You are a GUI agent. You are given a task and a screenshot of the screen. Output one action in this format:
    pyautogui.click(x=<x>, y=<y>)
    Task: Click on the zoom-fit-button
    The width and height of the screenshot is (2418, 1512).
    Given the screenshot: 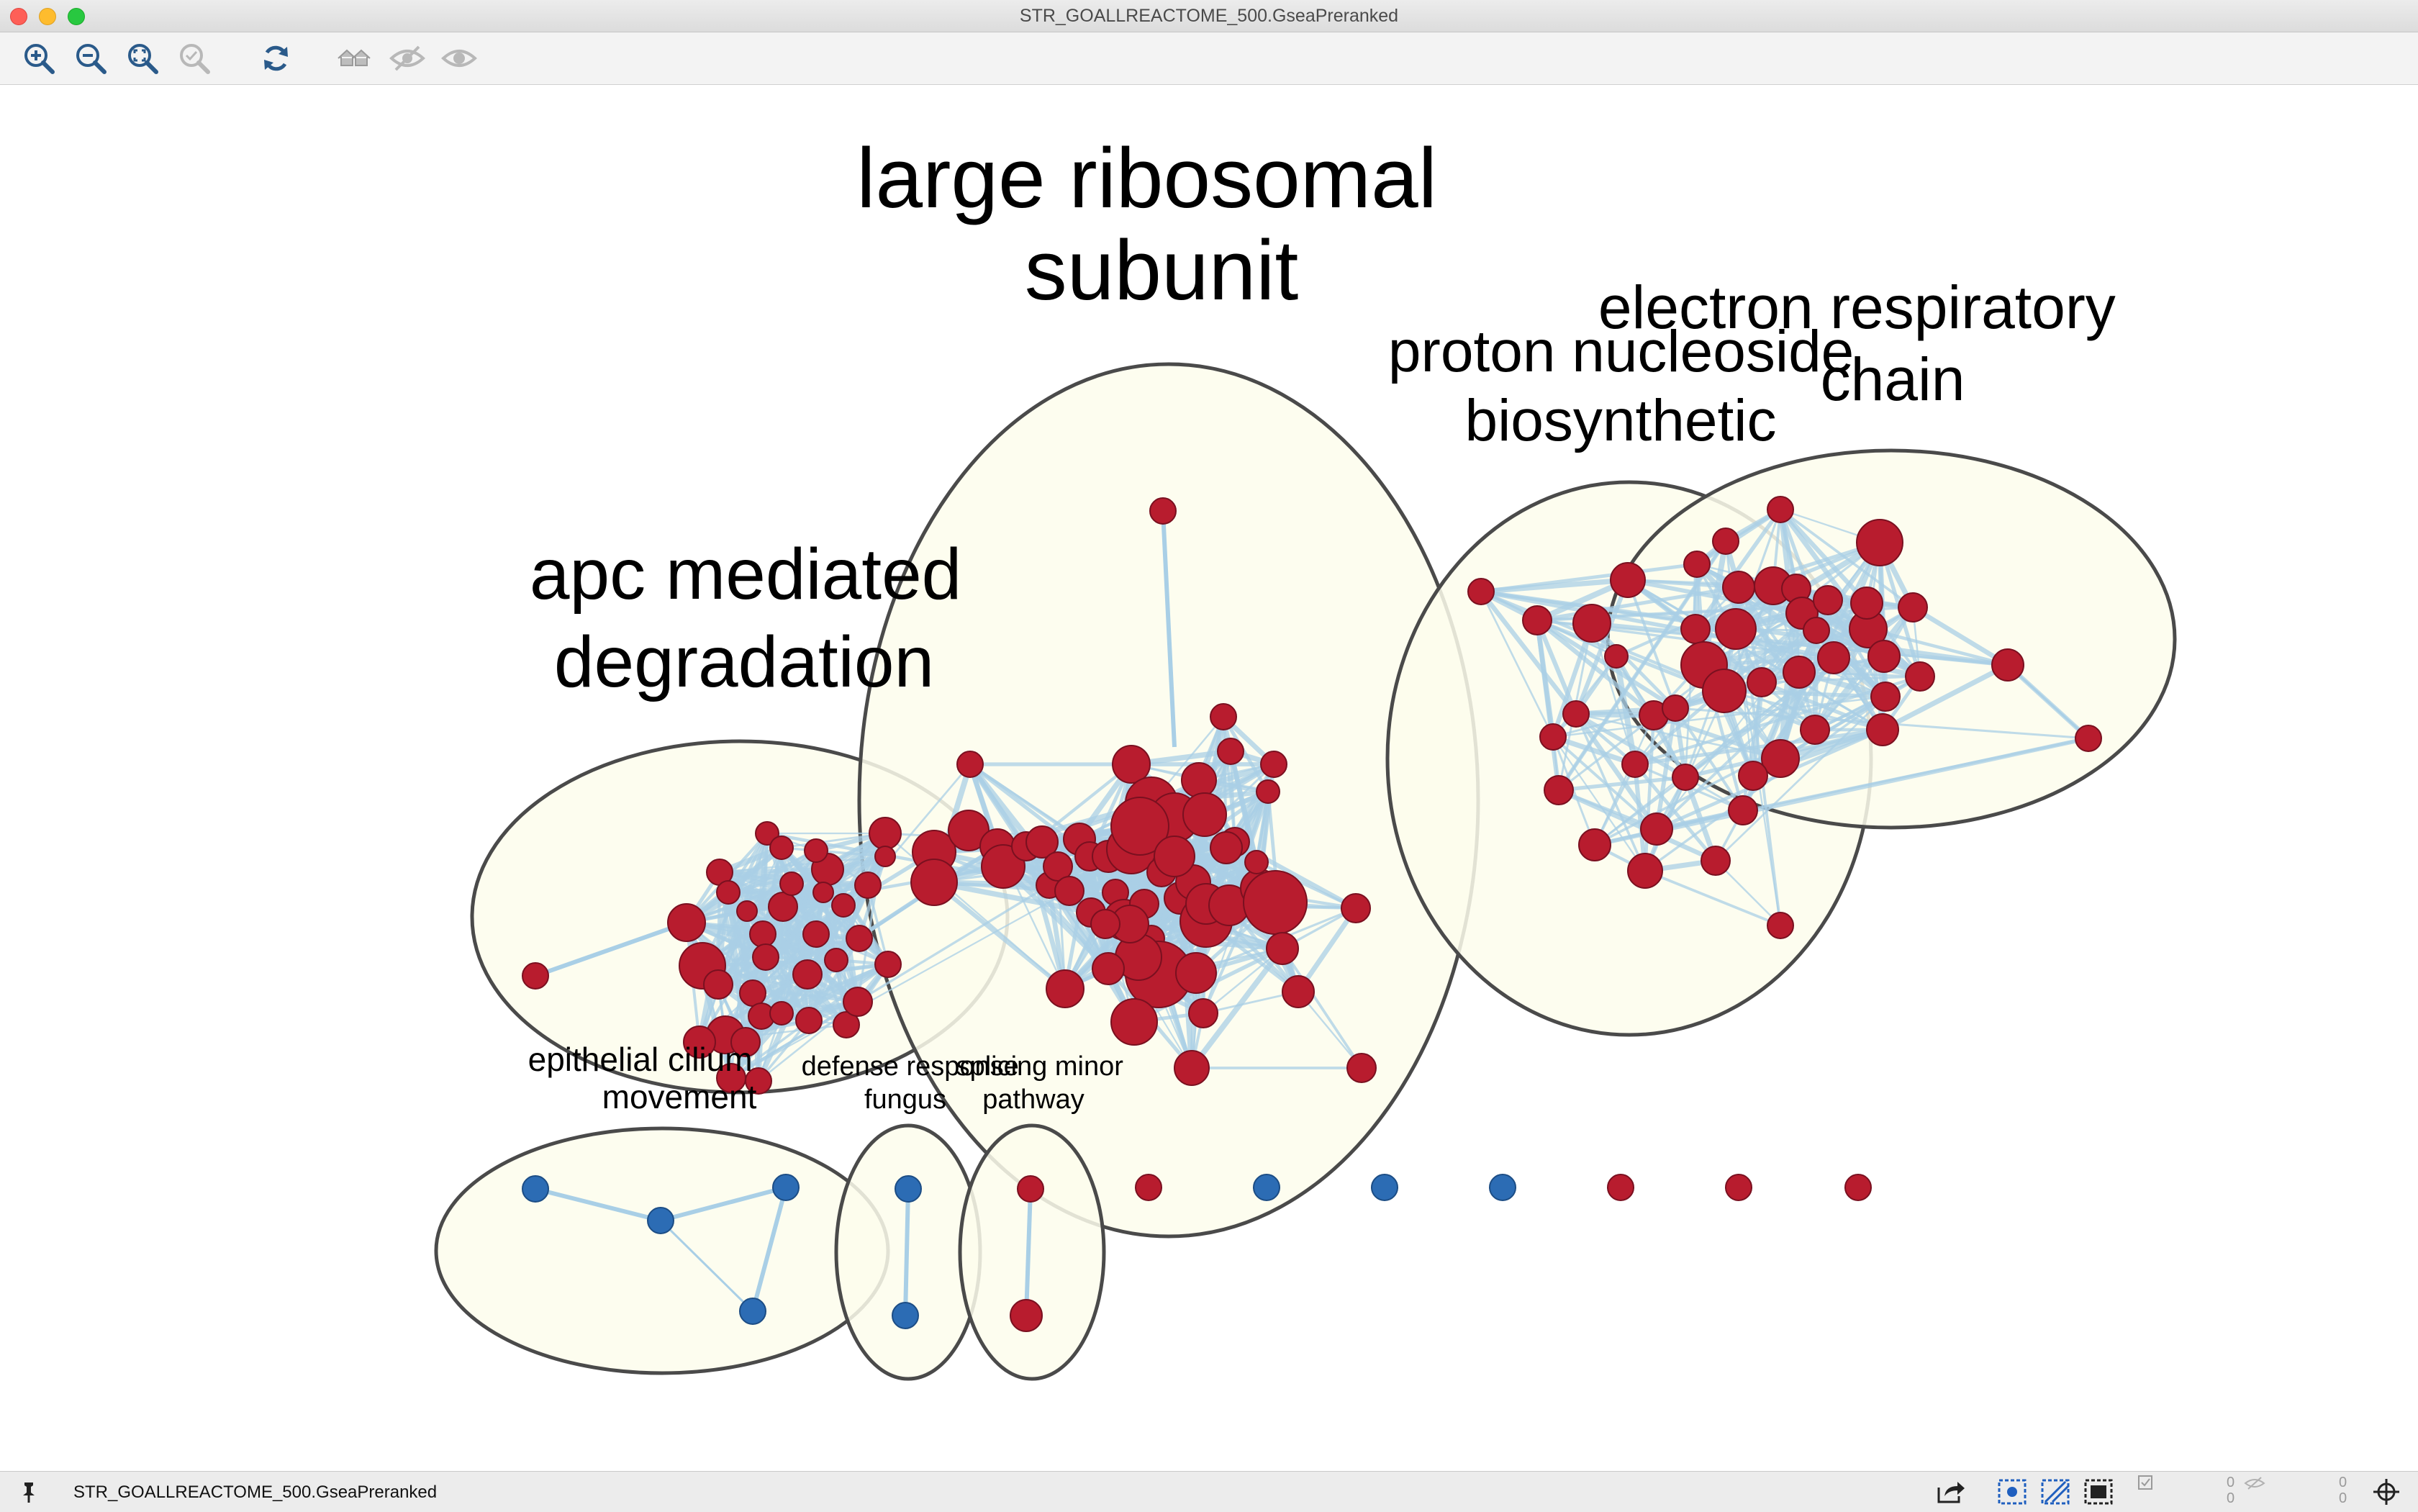 What is the action you would take?
    pyautogui.click(x=142, y=59)
    